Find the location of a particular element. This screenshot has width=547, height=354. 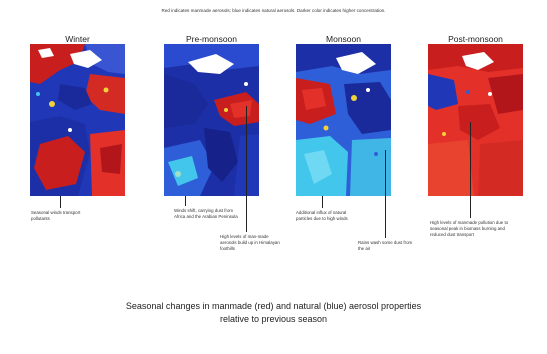

aerosol-map-winter is located at coordinates (77, 120).